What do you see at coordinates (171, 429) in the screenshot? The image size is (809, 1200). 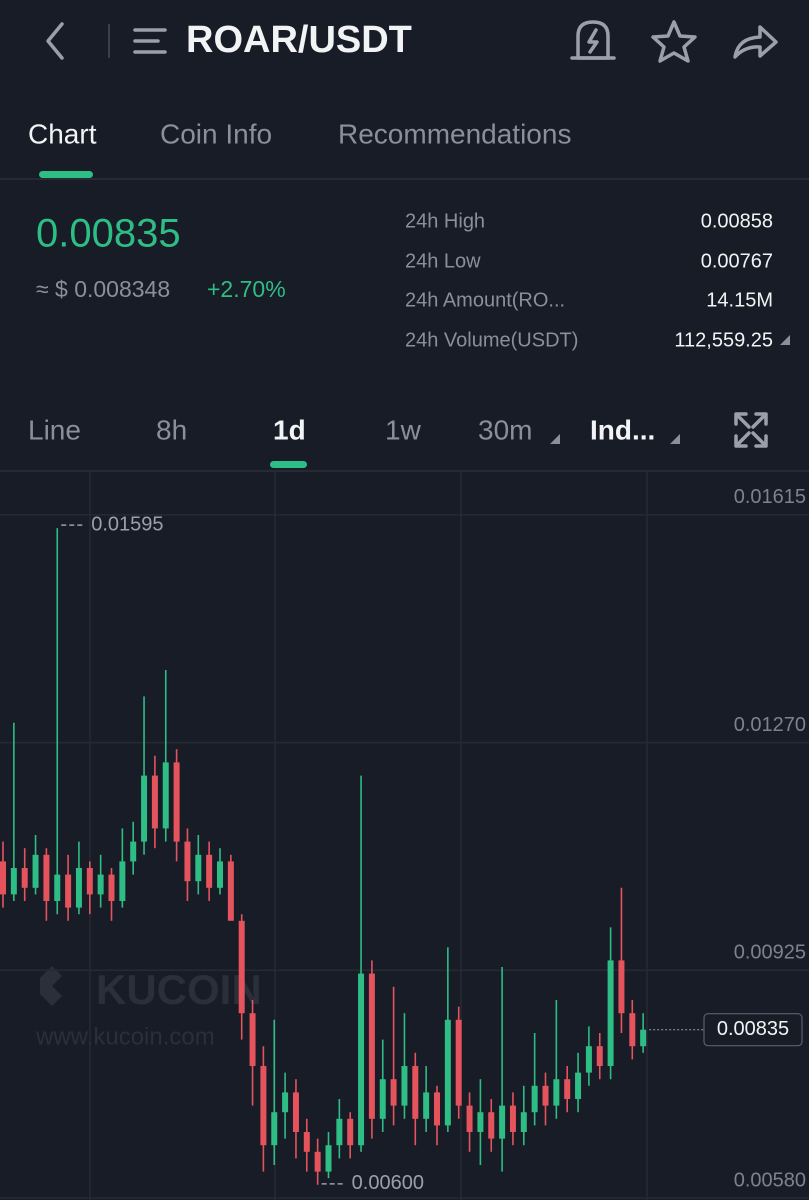 I see `timeframe: 8h` at bounding box center [171, 429].